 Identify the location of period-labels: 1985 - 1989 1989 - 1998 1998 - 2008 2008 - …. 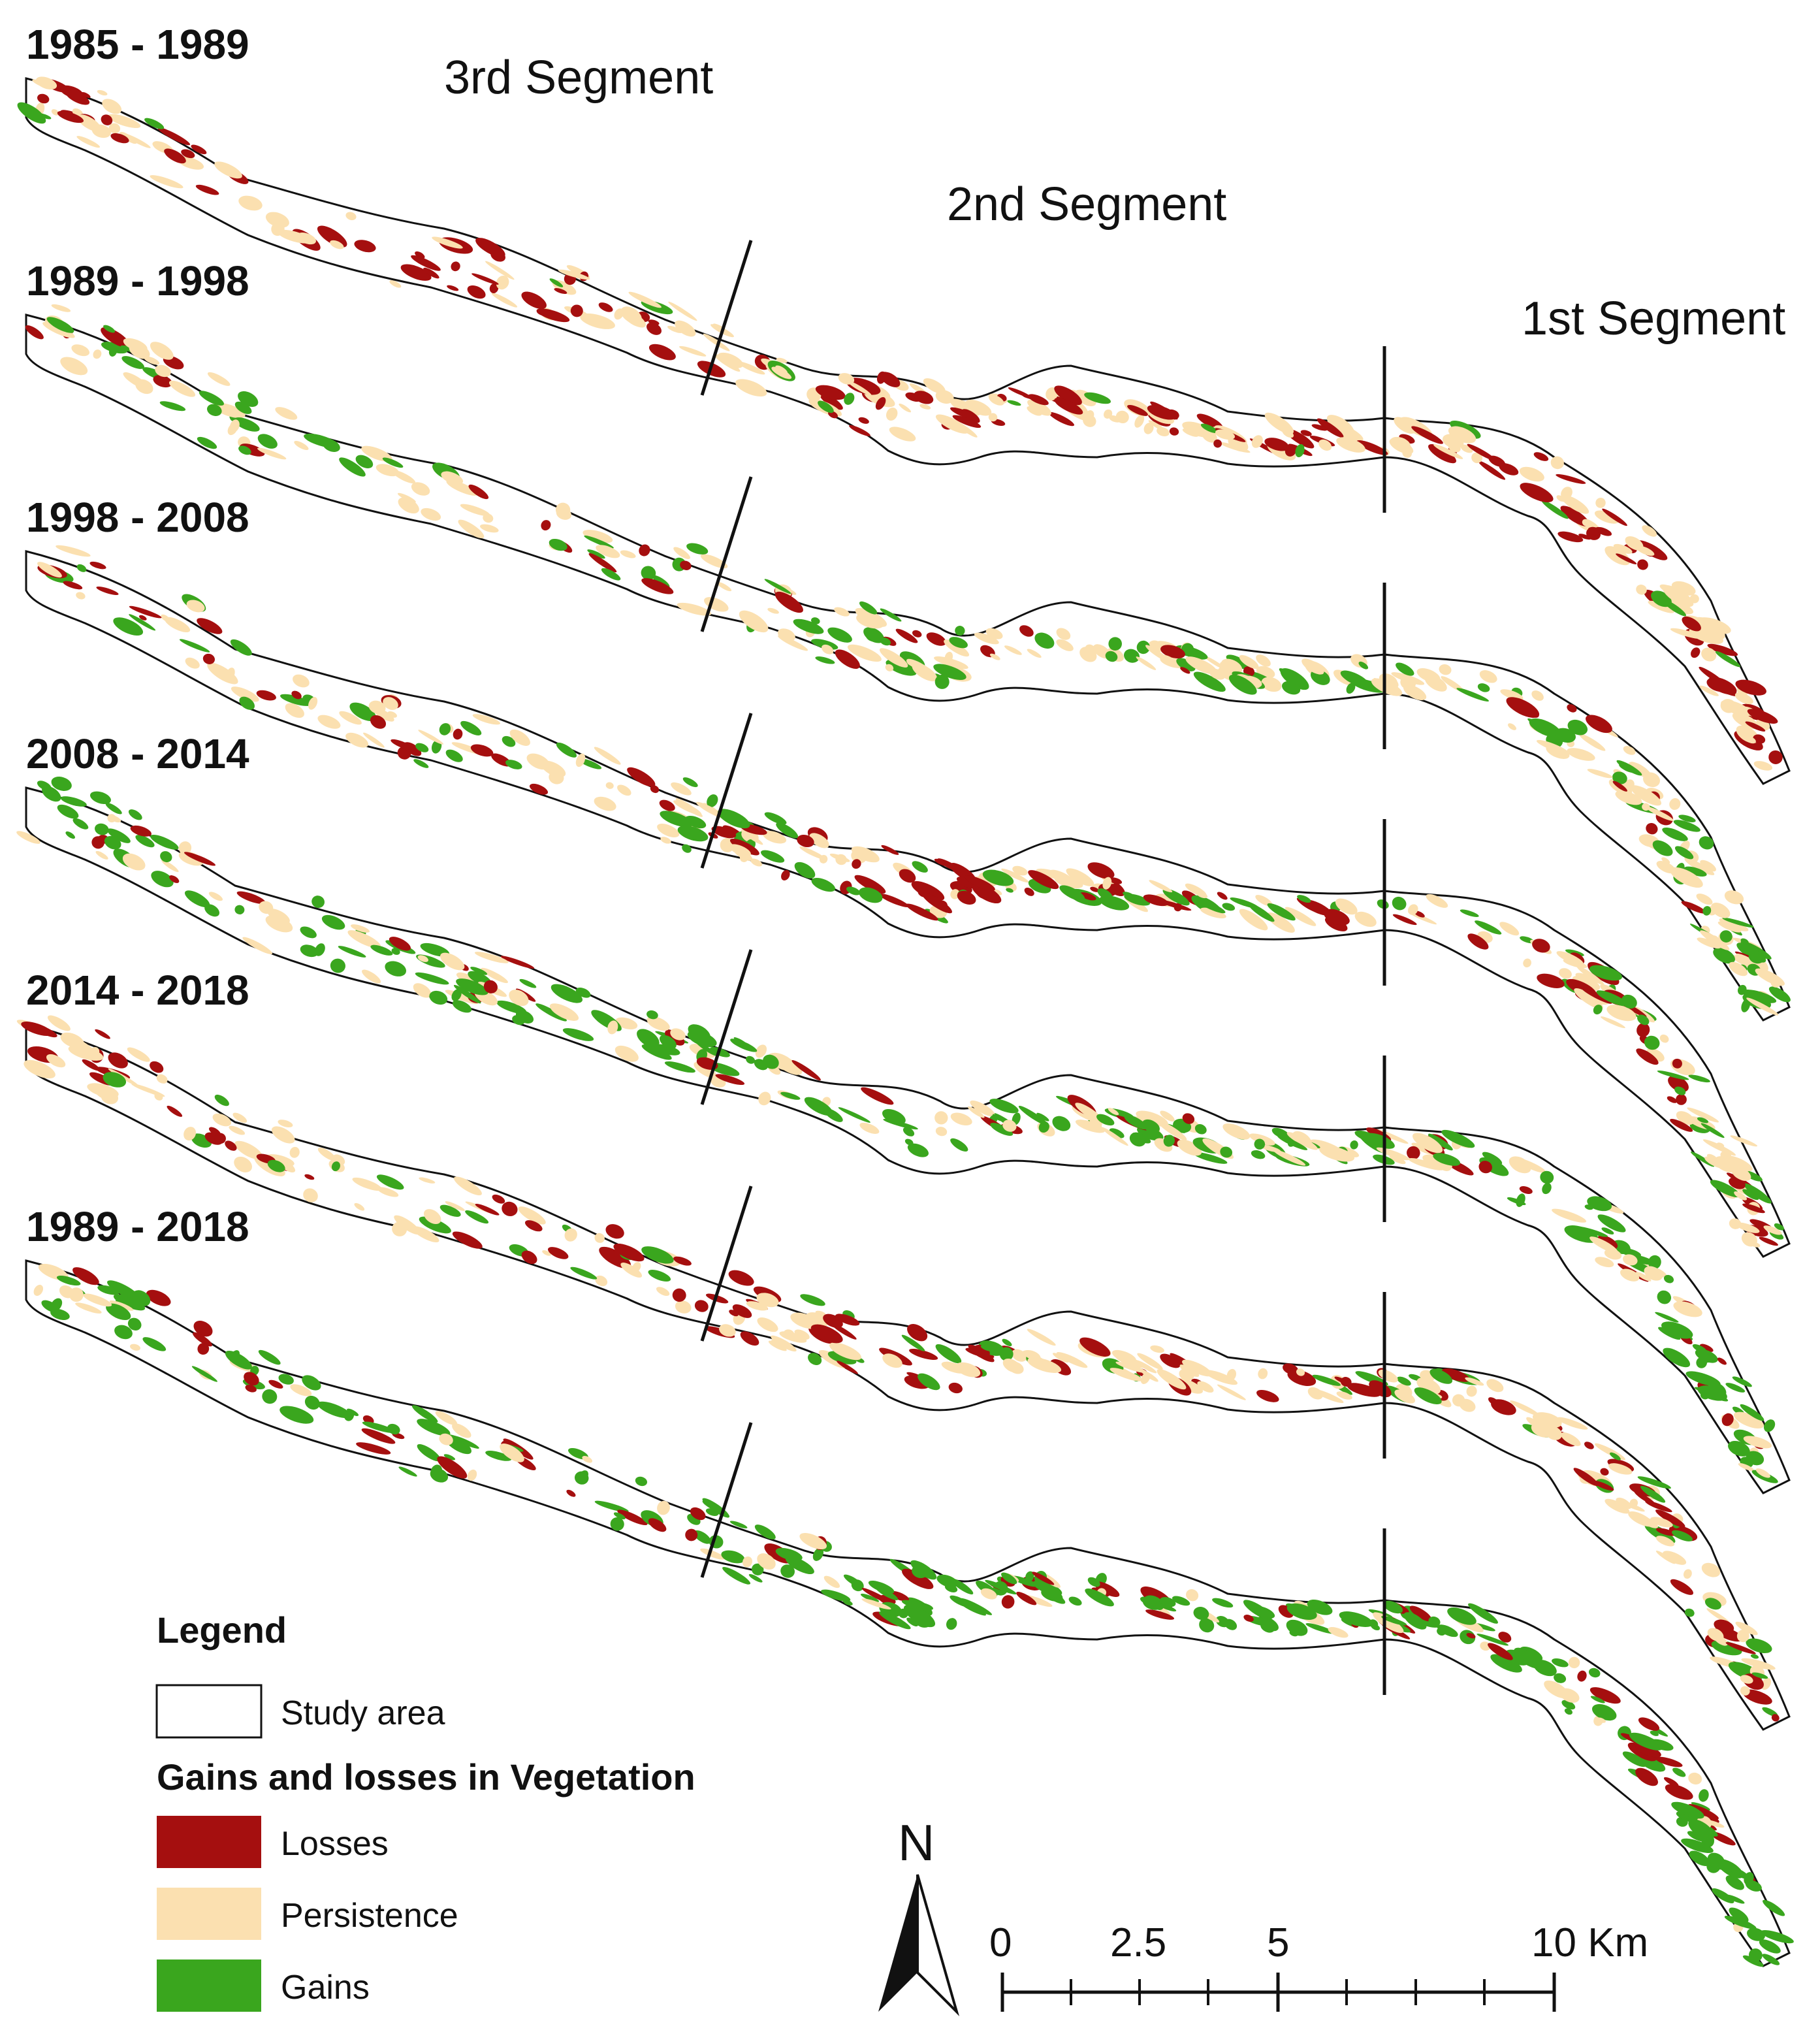
(137, 635).